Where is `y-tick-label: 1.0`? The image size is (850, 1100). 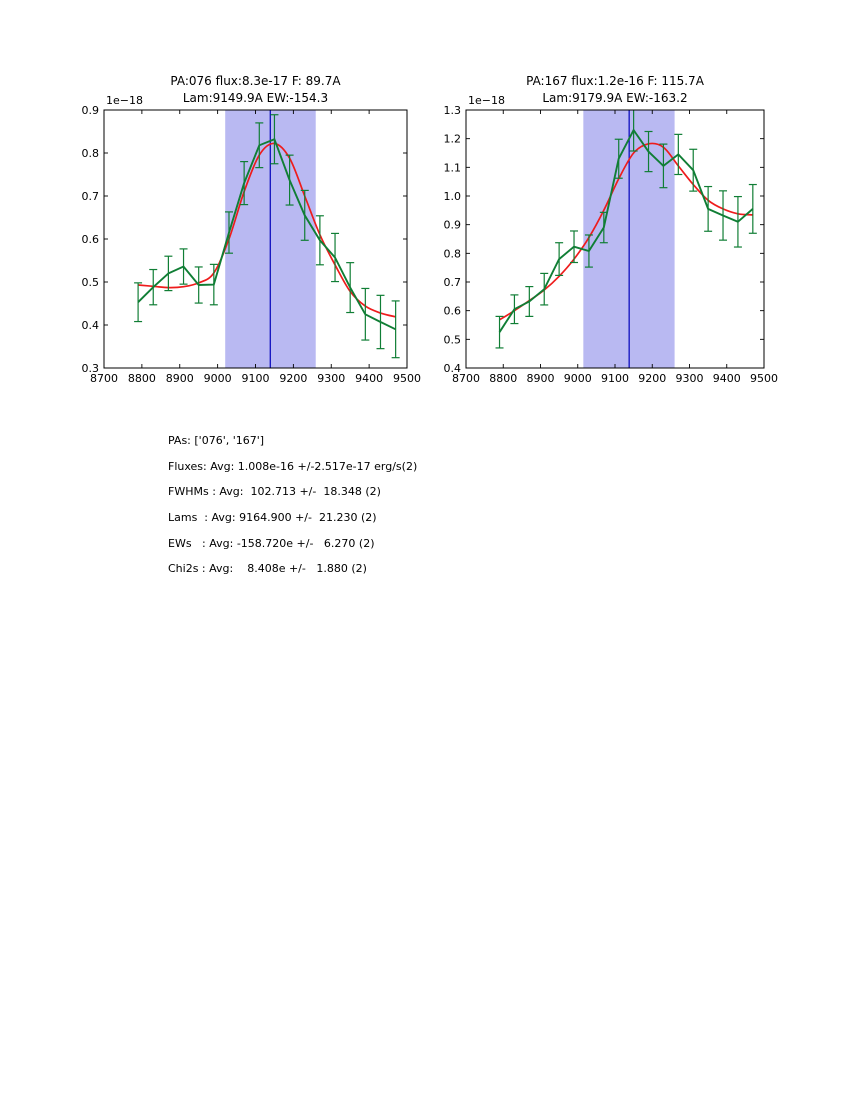
y-tick-label: 1.0 is located at coordinates (453, 196).